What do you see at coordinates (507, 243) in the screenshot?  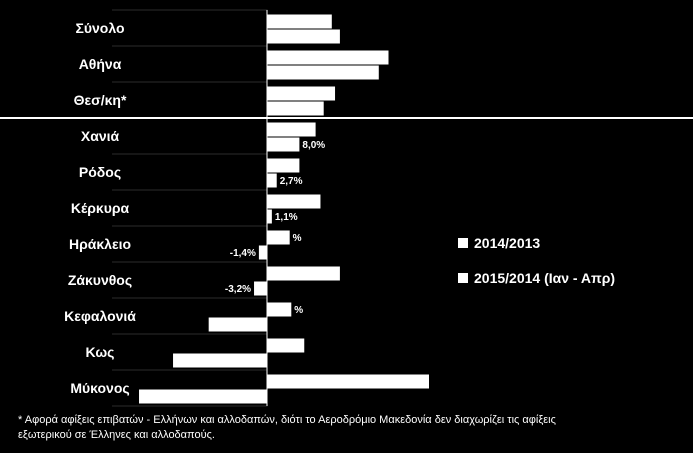 I see `legend-label: 2014/2013` at bounding box center [507, 243].